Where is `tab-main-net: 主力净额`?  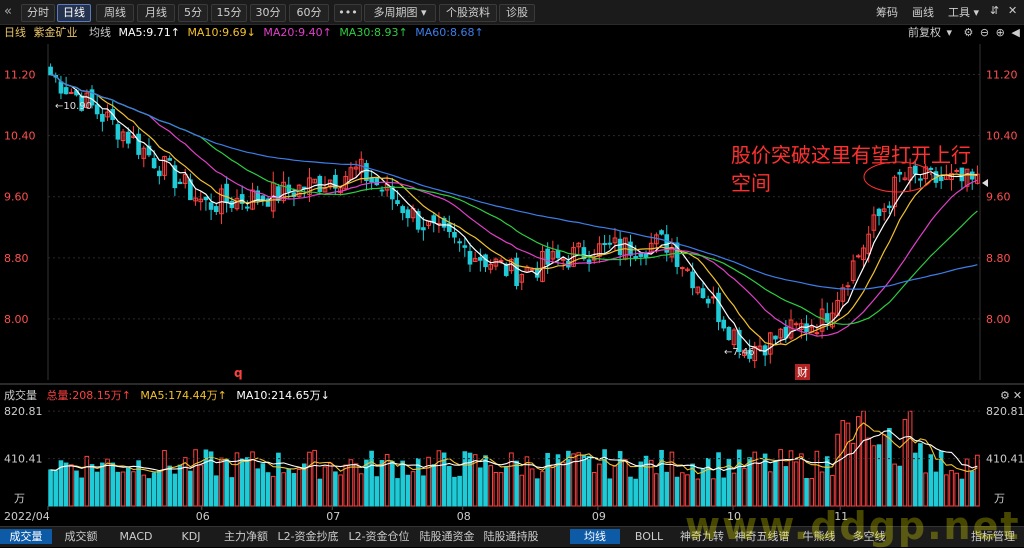
tab-main-net: 主力净额 is located at coordinates (246, 536).